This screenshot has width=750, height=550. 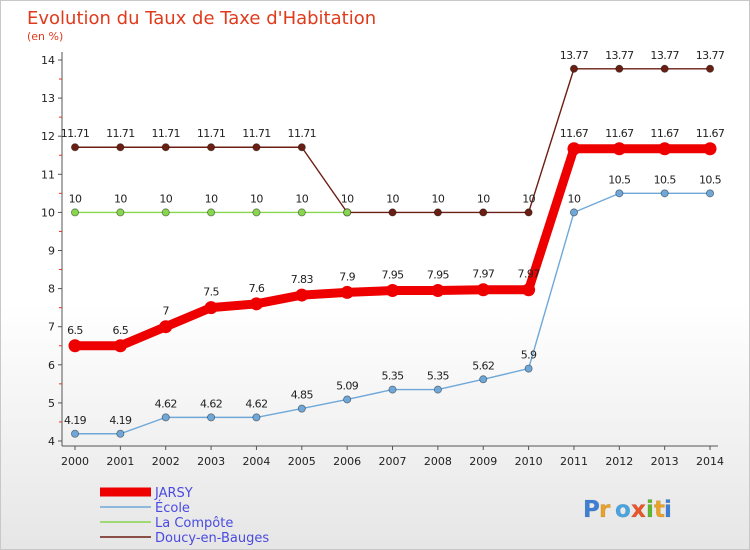 What do you see at coordinates (48, 136) in the screenshot?
I see `y-tick-label: 12` at bounding box center [48, 136].